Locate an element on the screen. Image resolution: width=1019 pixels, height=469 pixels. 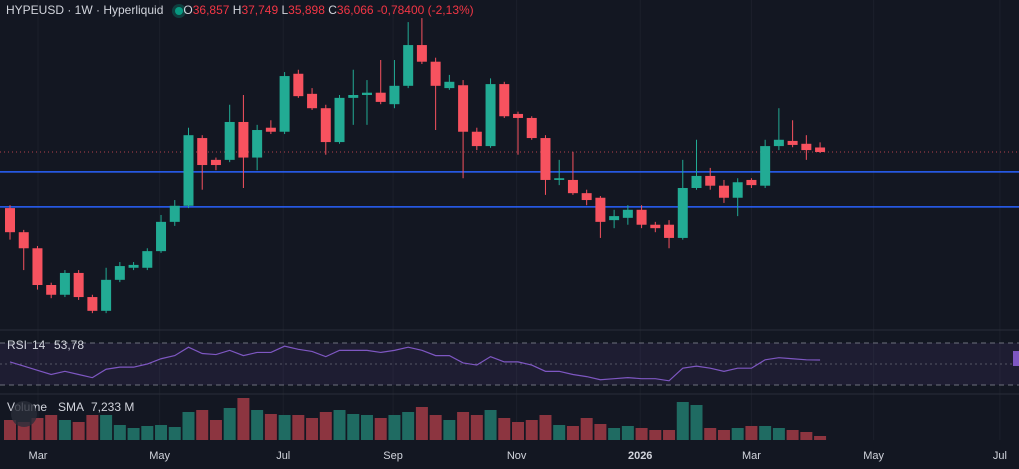
rsi-line is located at coordinates (415, 363).